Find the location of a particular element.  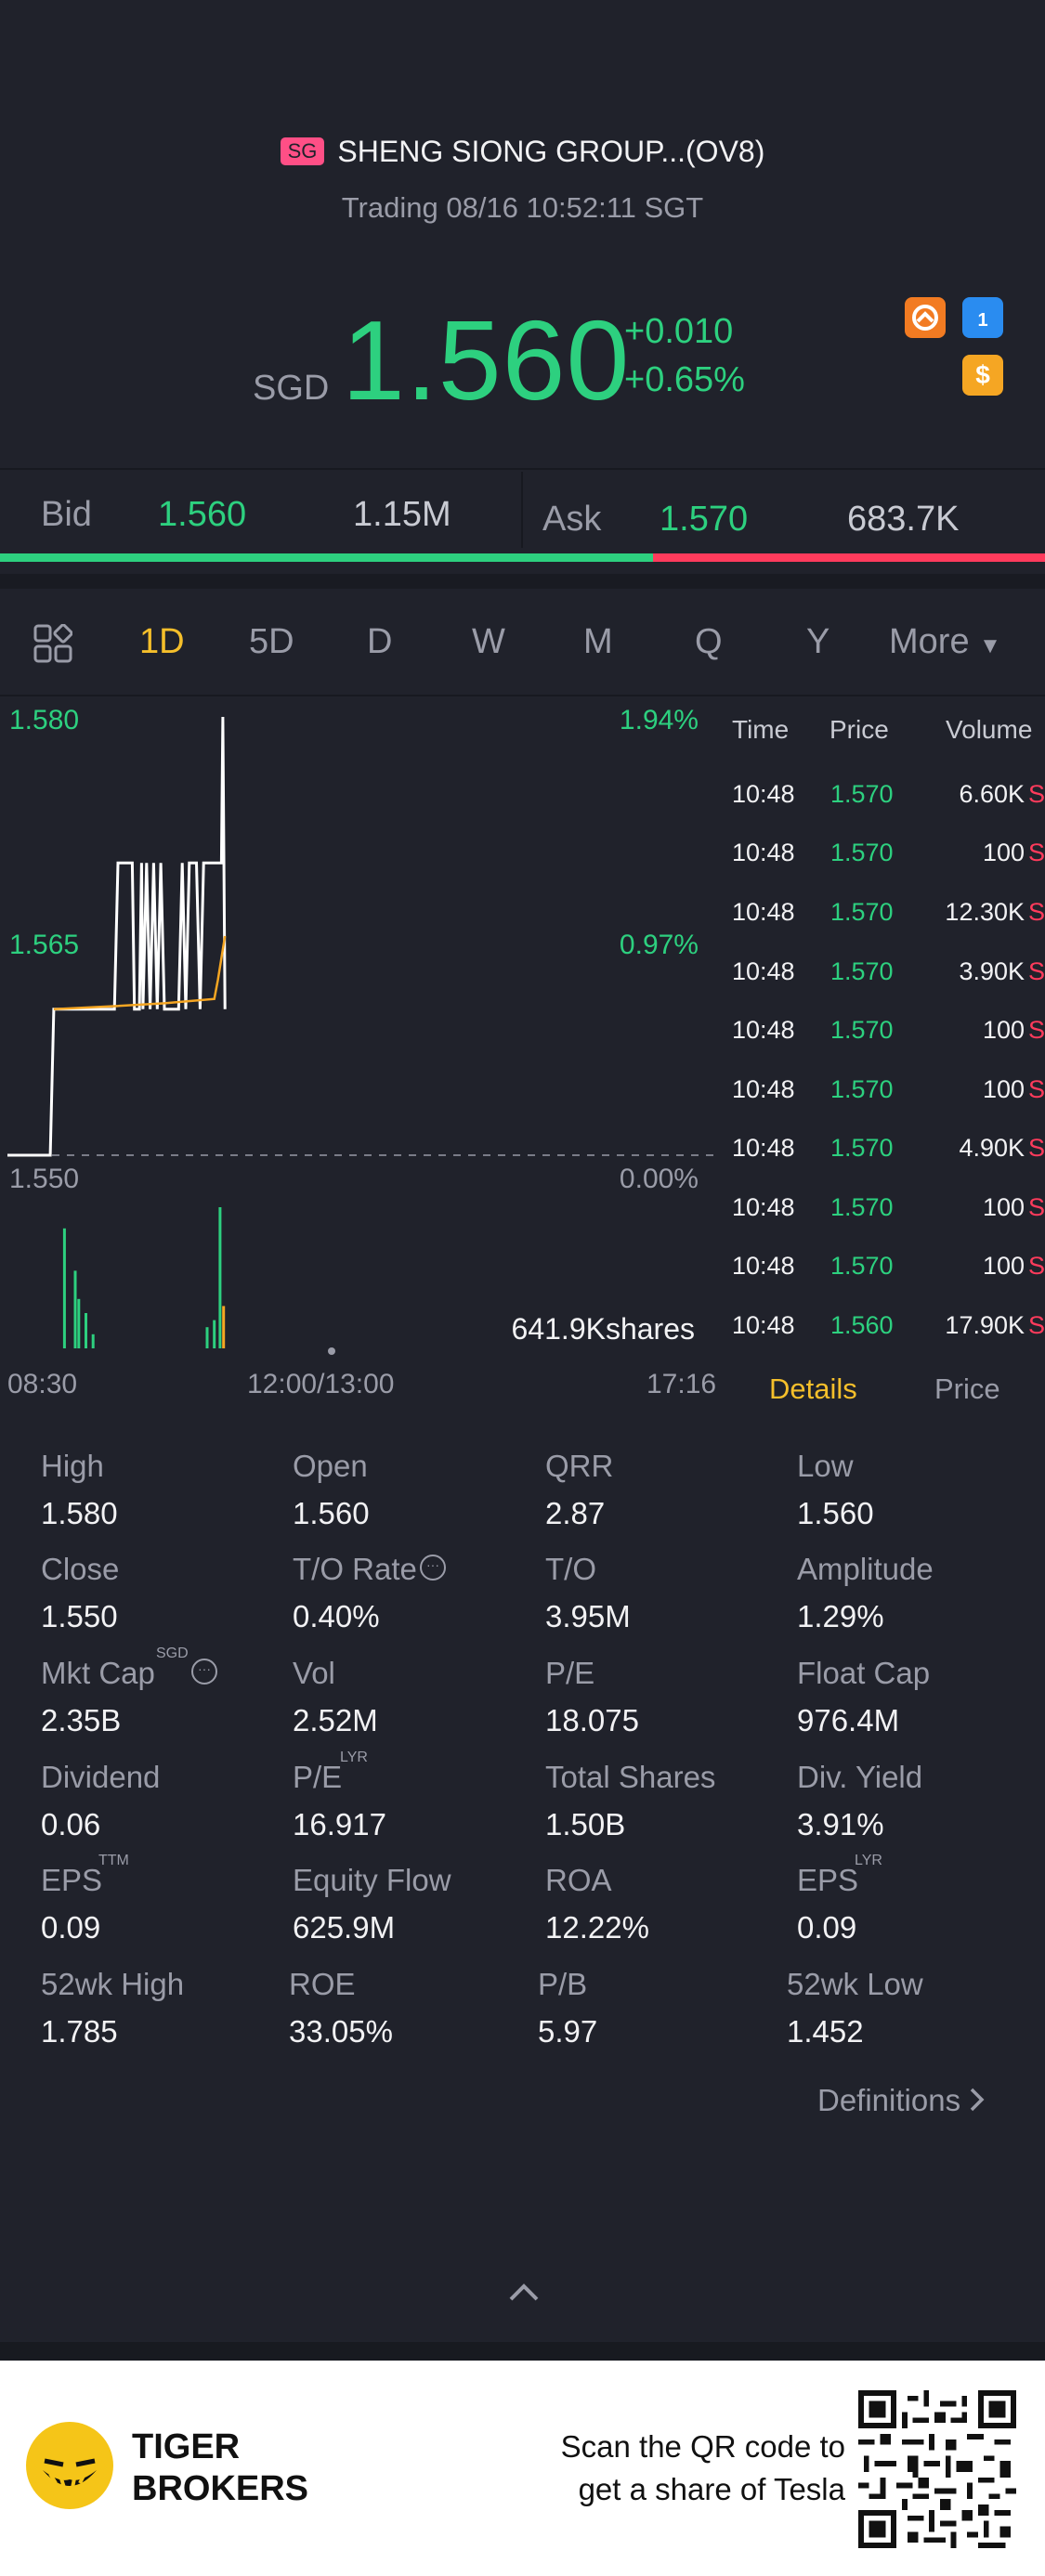

y-pct-high: 1.94% is located at coordinates (659, 720).